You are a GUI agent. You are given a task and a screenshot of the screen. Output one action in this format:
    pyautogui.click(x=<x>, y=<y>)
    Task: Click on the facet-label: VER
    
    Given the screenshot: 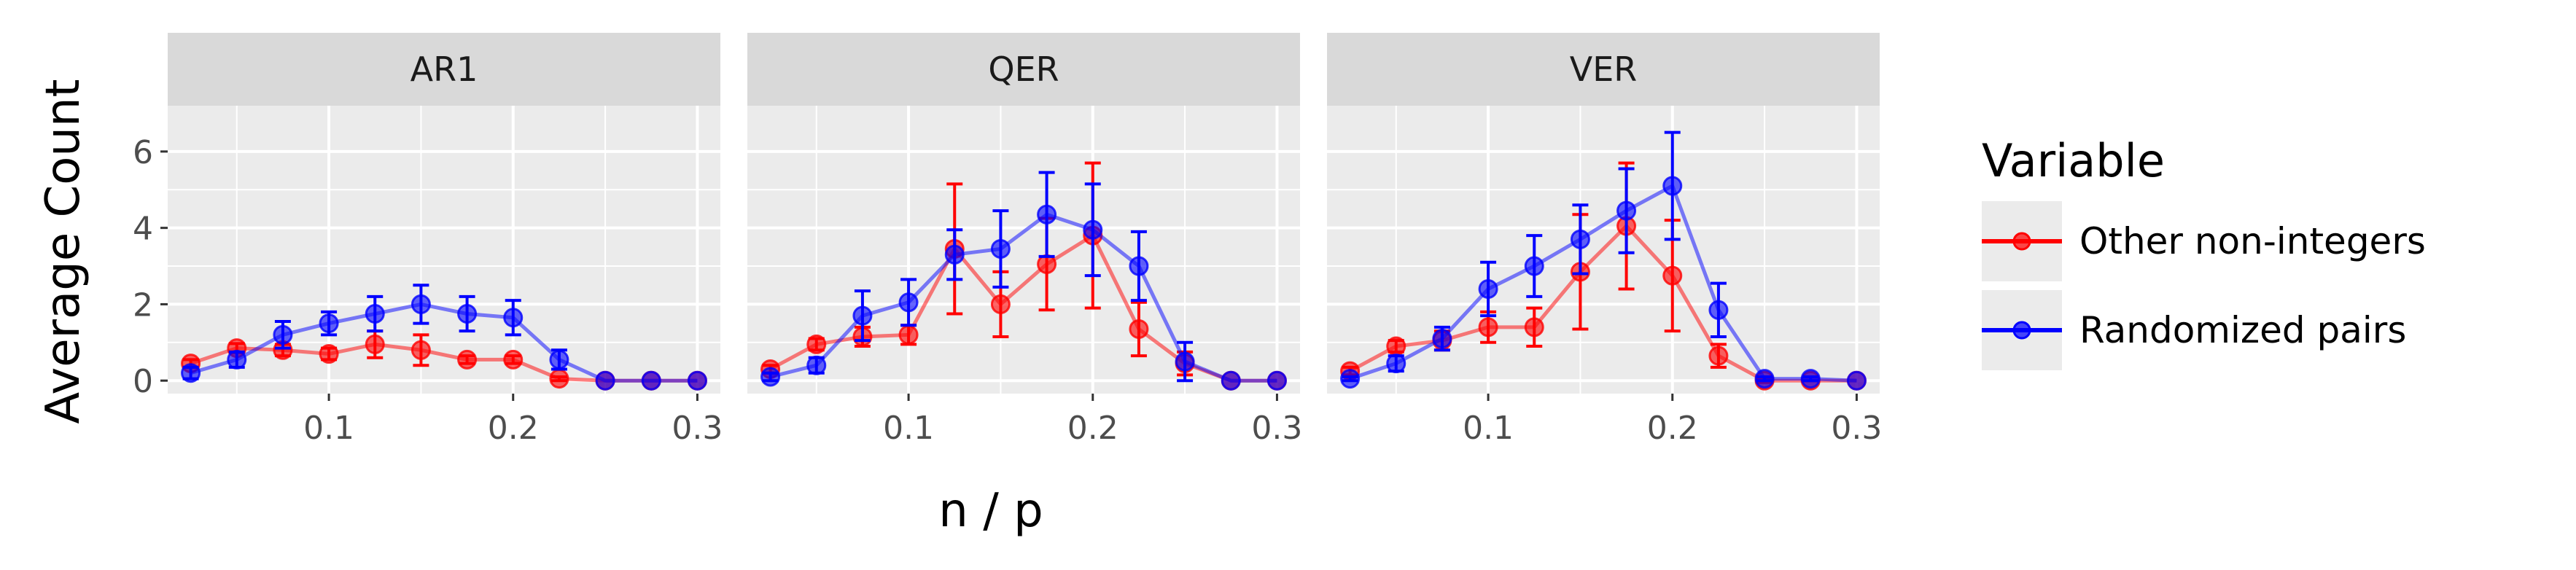 What is the action you would take?
    pyautogui.click(x=1604, y=69)
    